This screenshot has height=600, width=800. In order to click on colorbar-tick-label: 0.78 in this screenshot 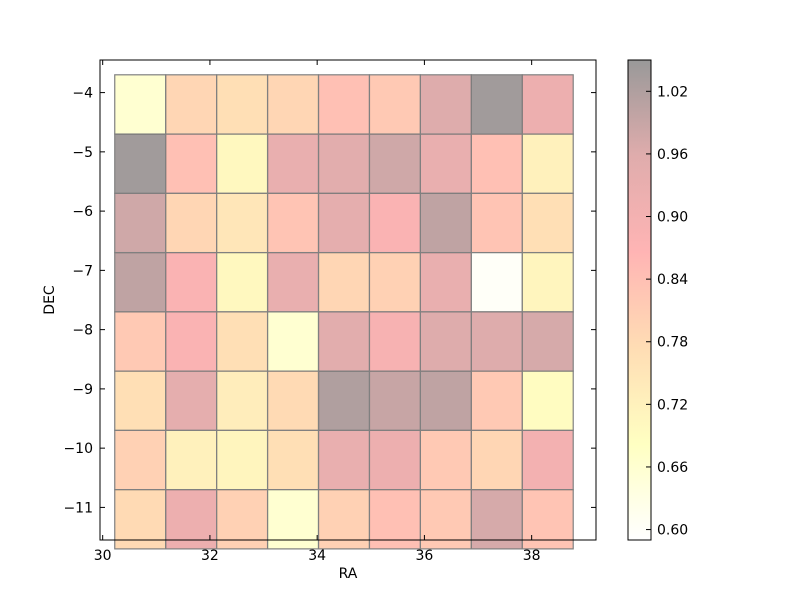, I will do `click(672, 343)`.